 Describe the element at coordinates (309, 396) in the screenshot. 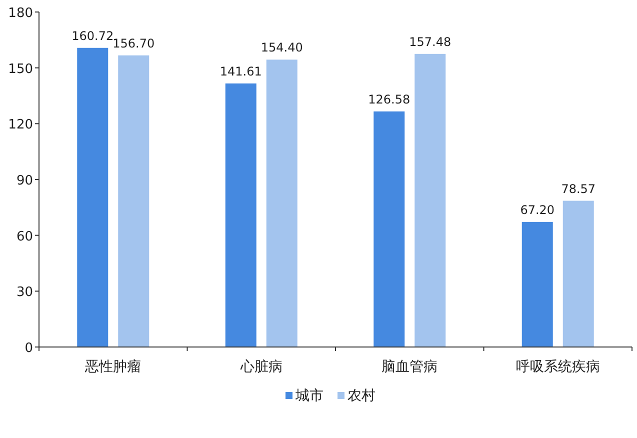

I see `legend-label: 城市` at that location.